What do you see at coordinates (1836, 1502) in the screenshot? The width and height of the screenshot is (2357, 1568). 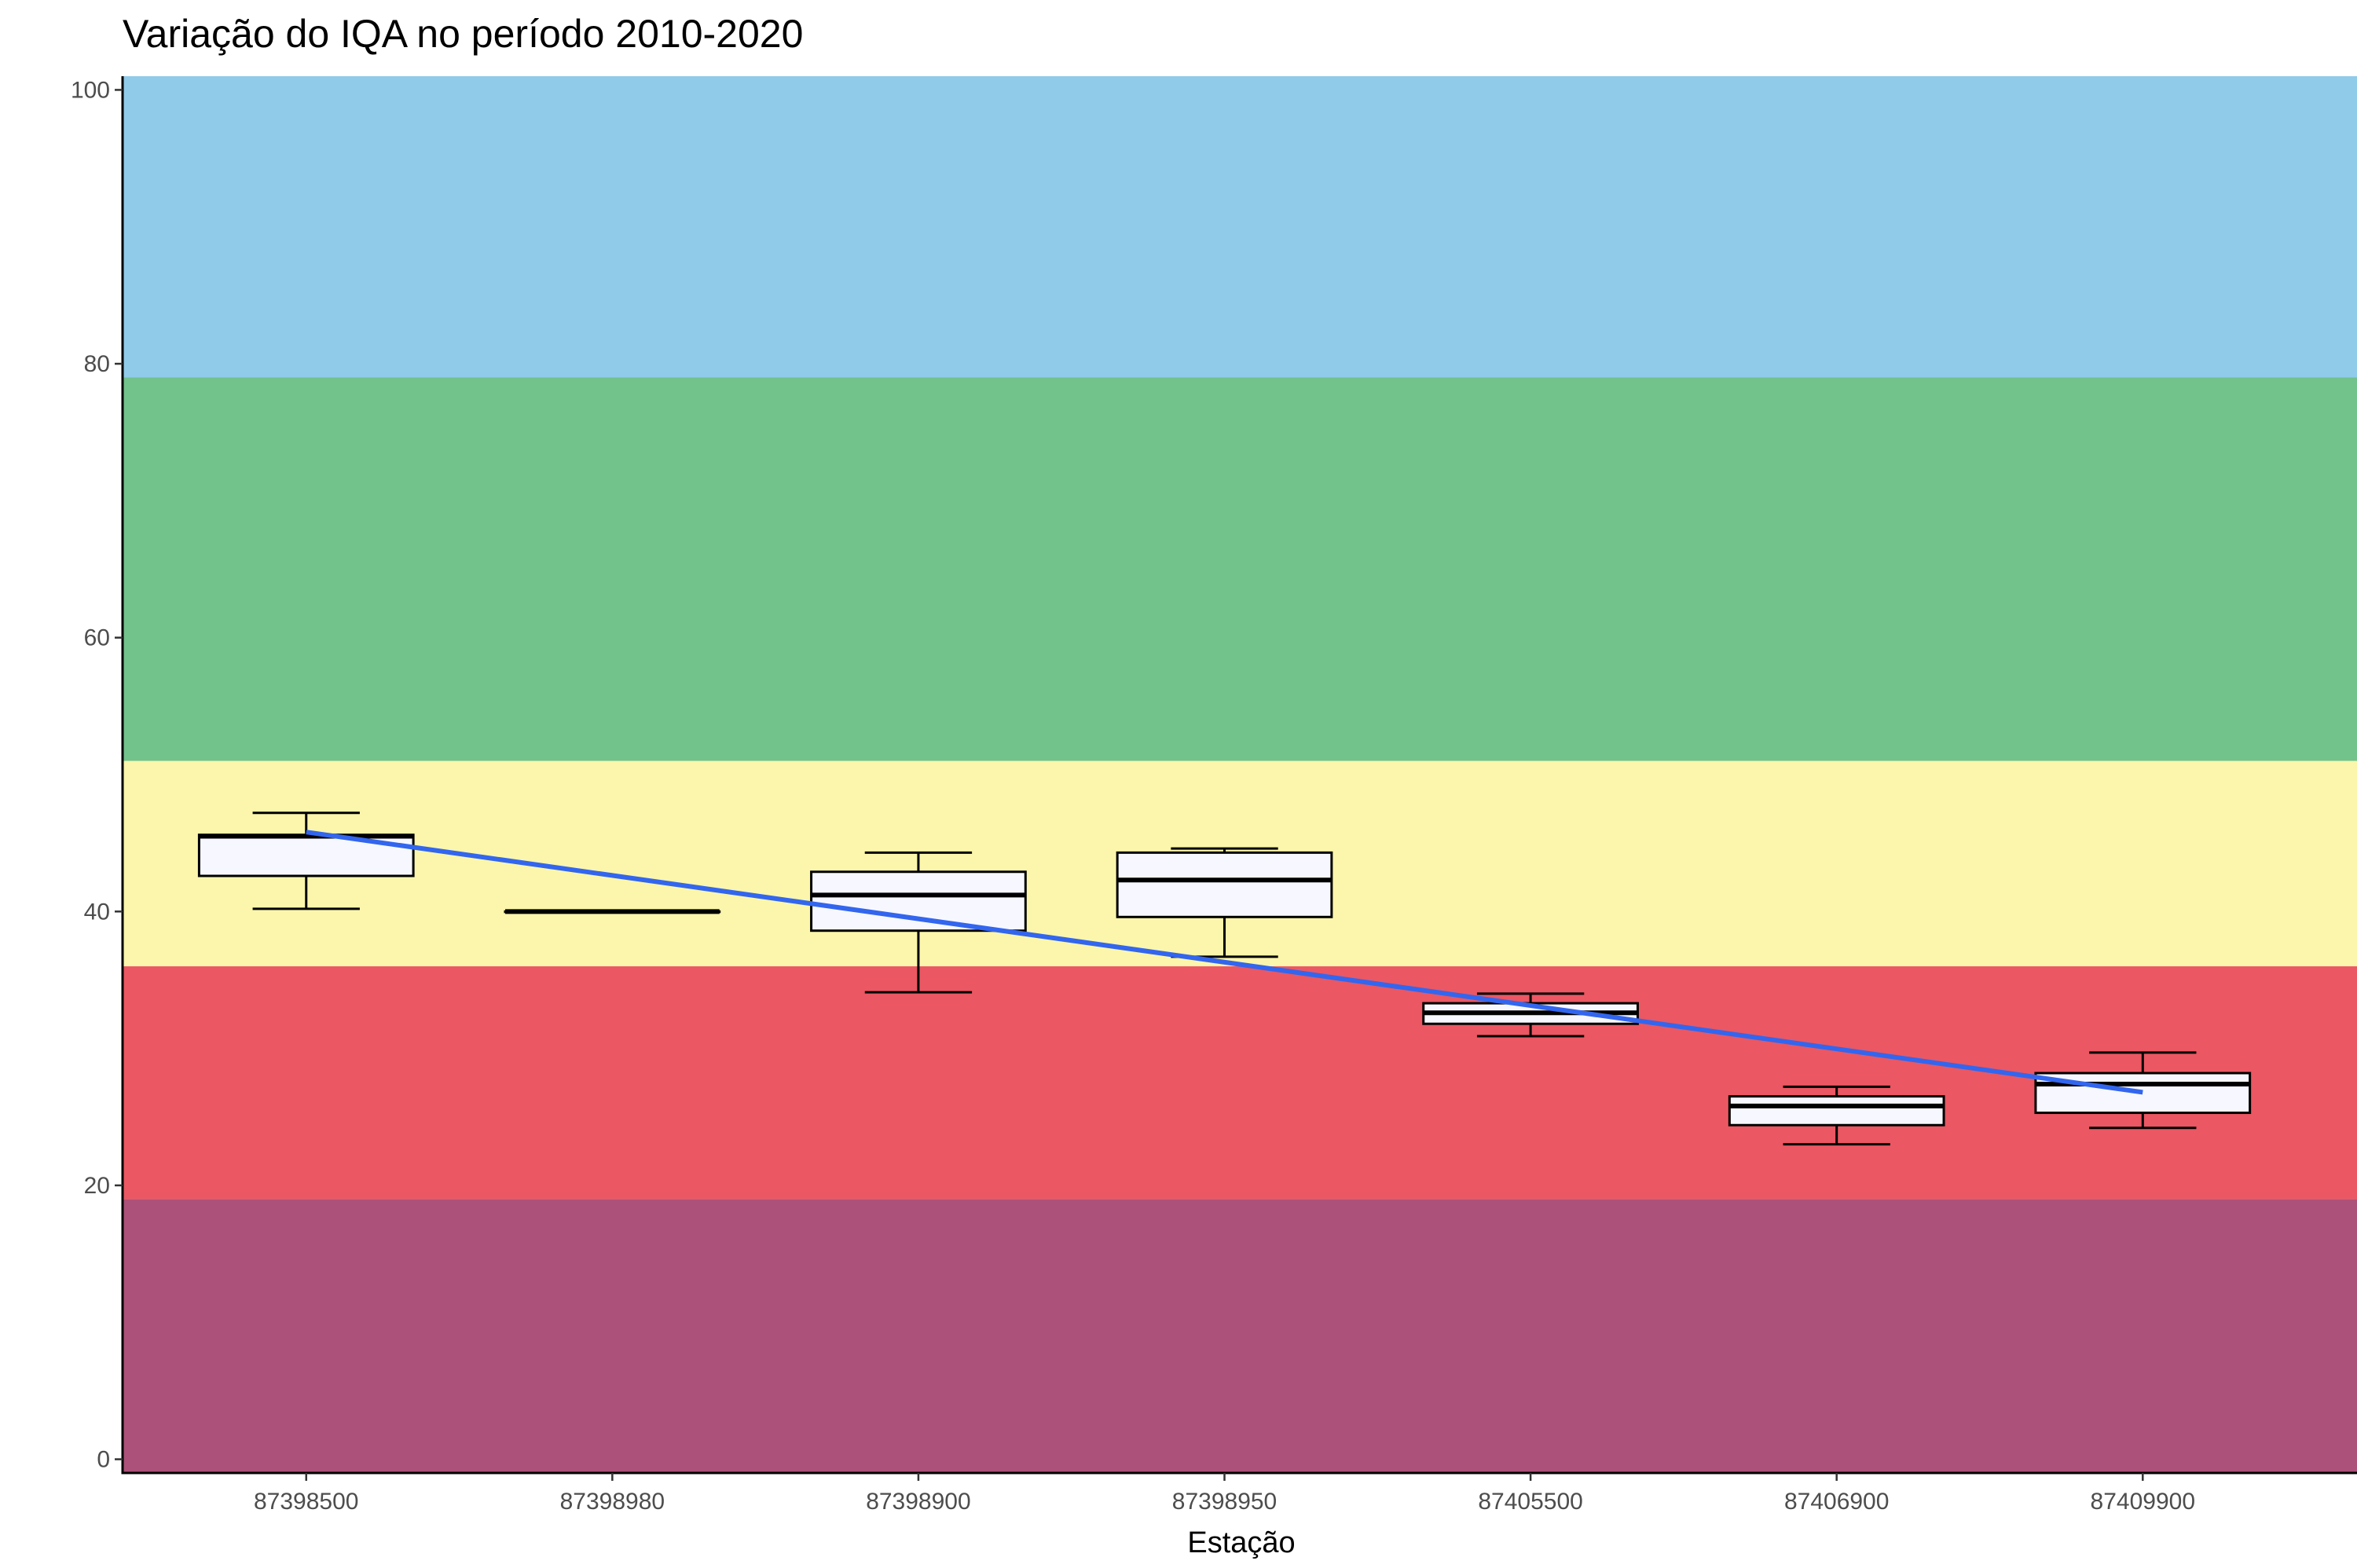 I see `x-tick-label: 87406900` at bounding box center [1836, 1502].